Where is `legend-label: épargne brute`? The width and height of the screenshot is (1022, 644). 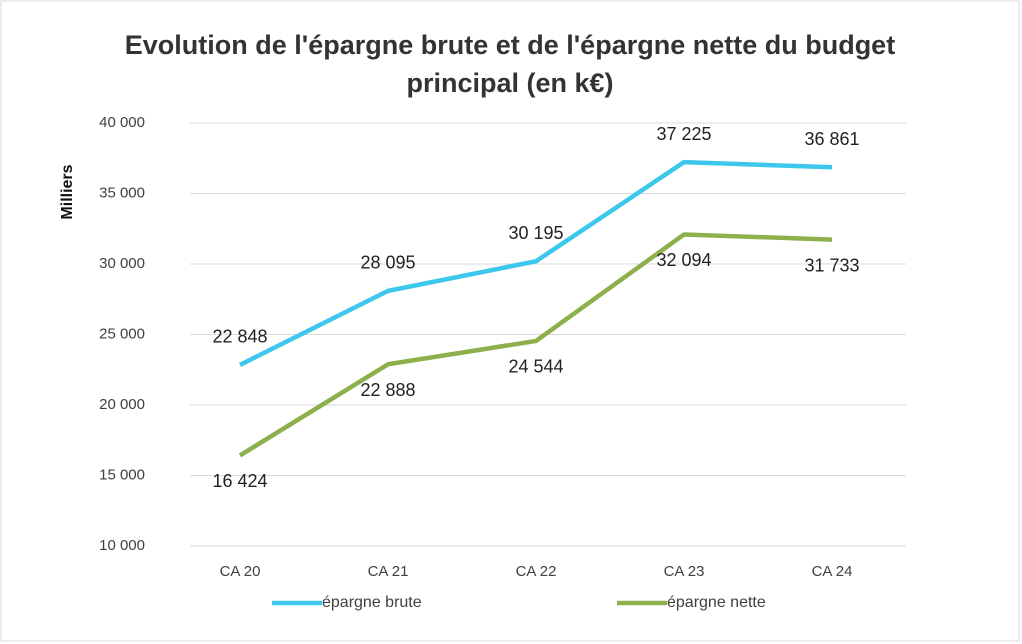
legend-label: épargne brute is located at coordinates (372, 602).